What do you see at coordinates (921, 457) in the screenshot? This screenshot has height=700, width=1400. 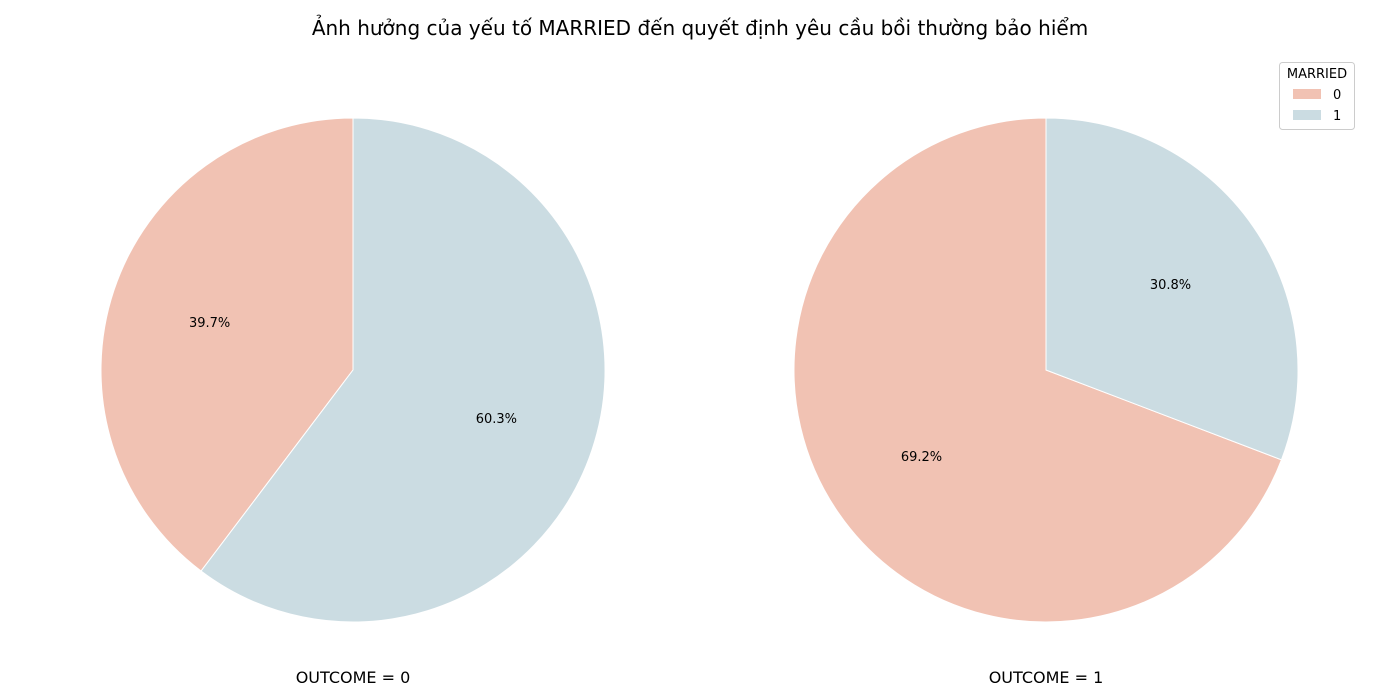 I see `pie-1-slice-married-0-pct-label: 69.2%` at bounding box center [921, 457].